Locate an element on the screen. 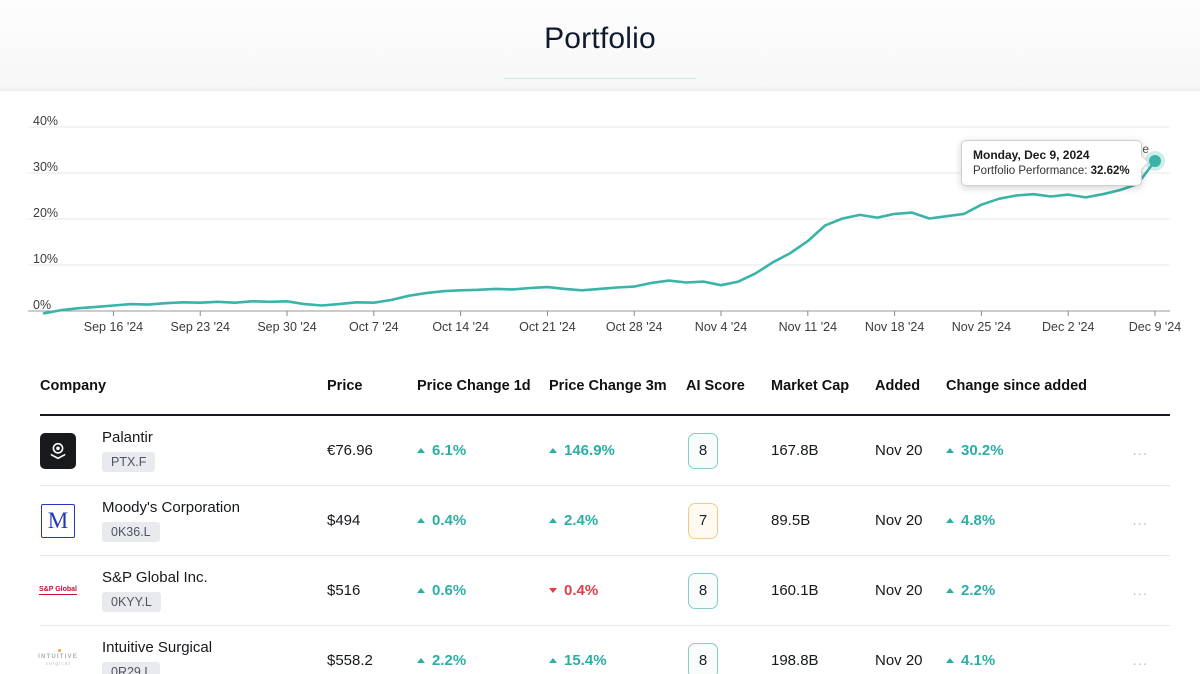 Image resolution: width=1200 pixels, height=674 pixels. down-arrow-icon is located at coordinates (553, 590).